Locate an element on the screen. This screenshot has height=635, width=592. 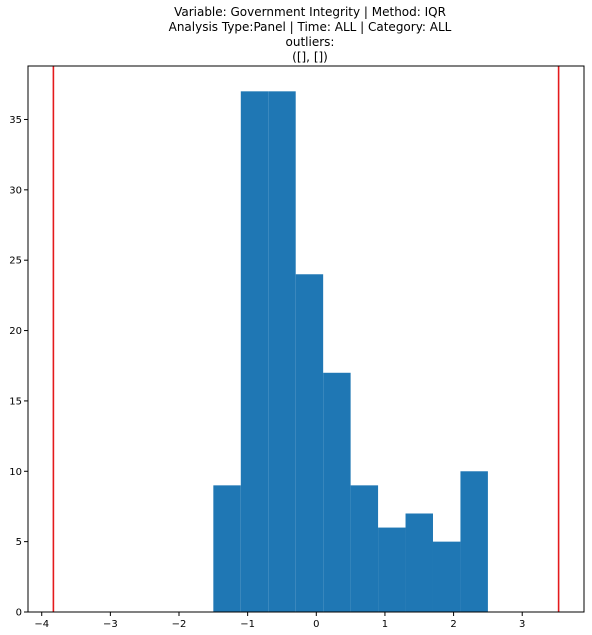
y-tick-label: 20 is located at coordinates (15, 331).